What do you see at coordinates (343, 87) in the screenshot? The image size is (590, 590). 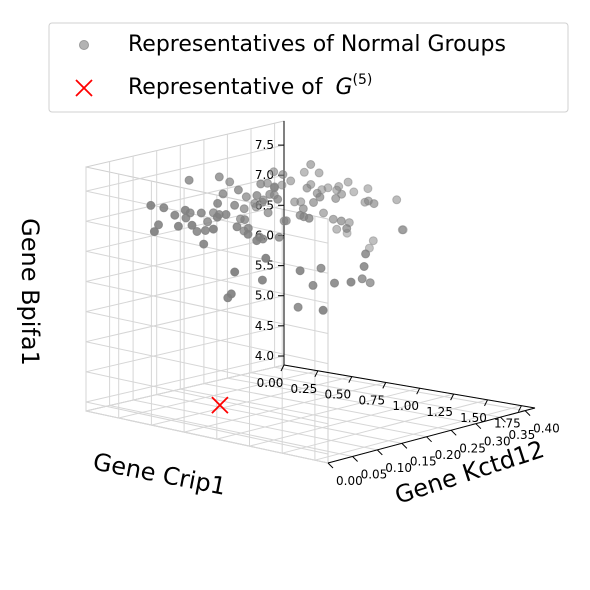 I see `legend-label-g5-base: G` at bounding box center [343, 87].